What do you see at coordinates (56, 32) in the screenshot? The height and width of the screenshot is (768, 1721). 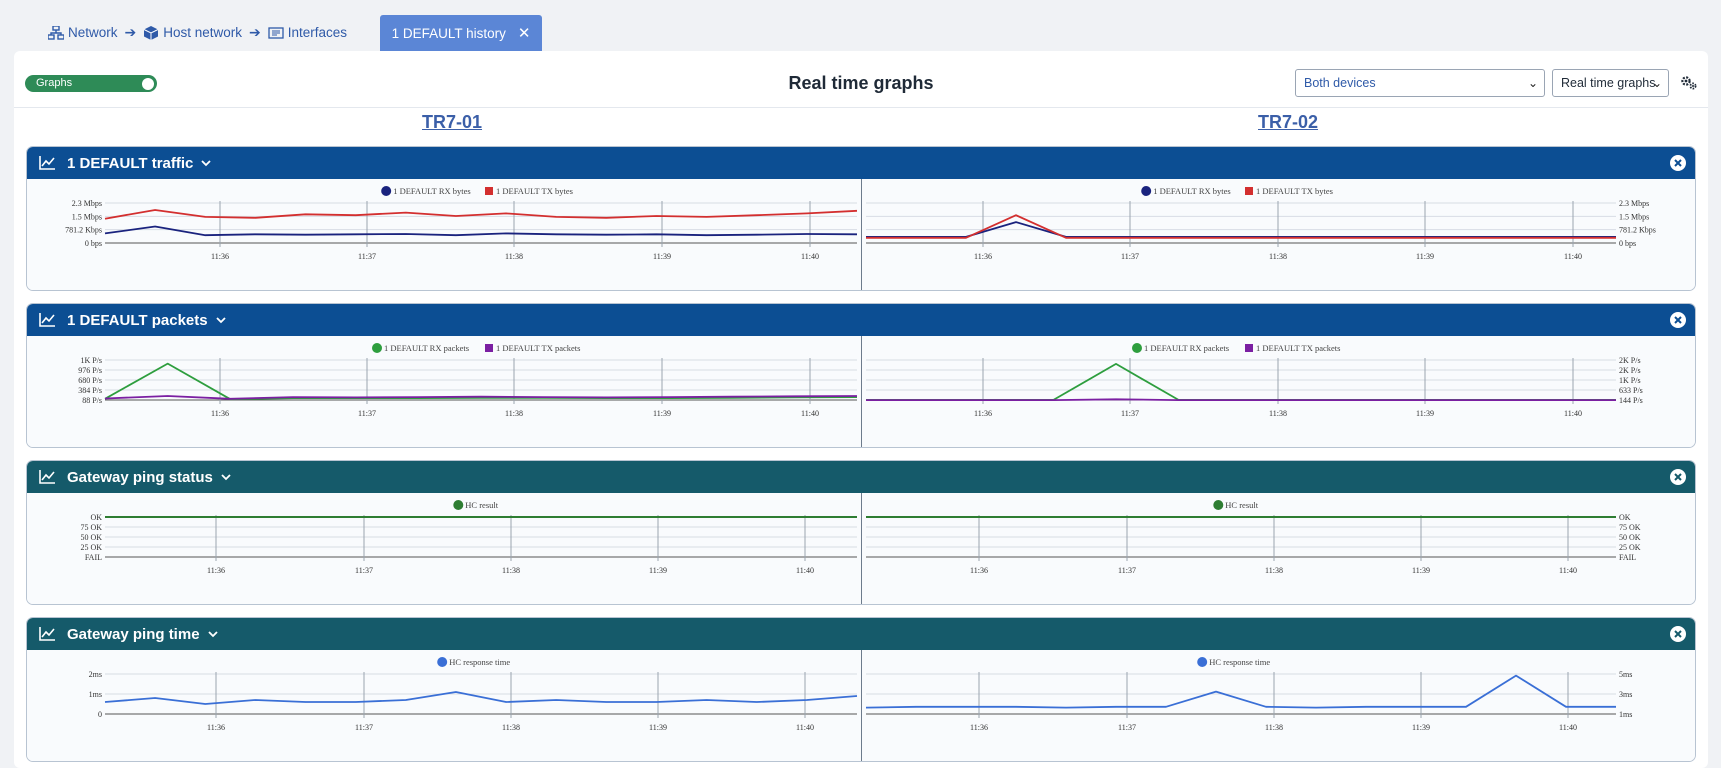 I see `network-icon` at bounding box center [56, 32].